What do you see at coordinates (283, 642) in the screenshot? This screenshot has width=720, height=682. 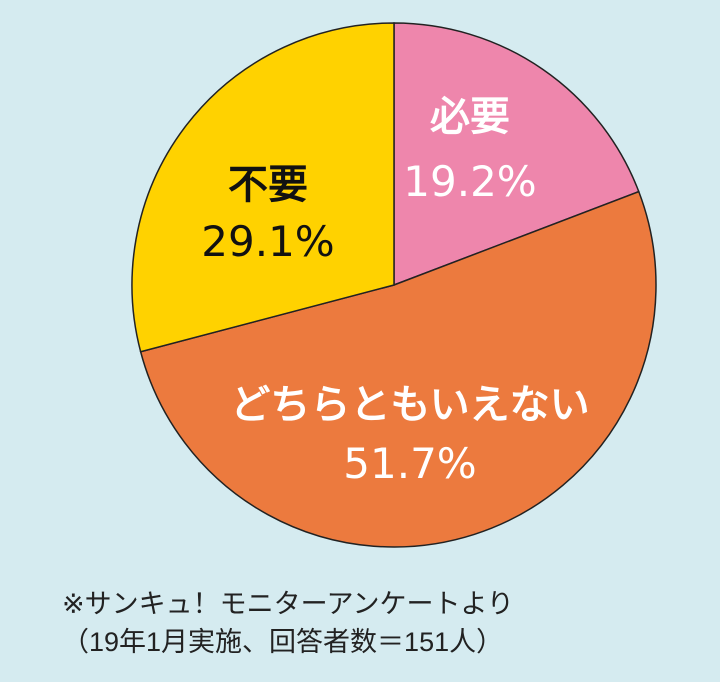 I see `survey-detail-note: （19年1月実施、回答者数＝151人）` at bounding box center [283, 642].